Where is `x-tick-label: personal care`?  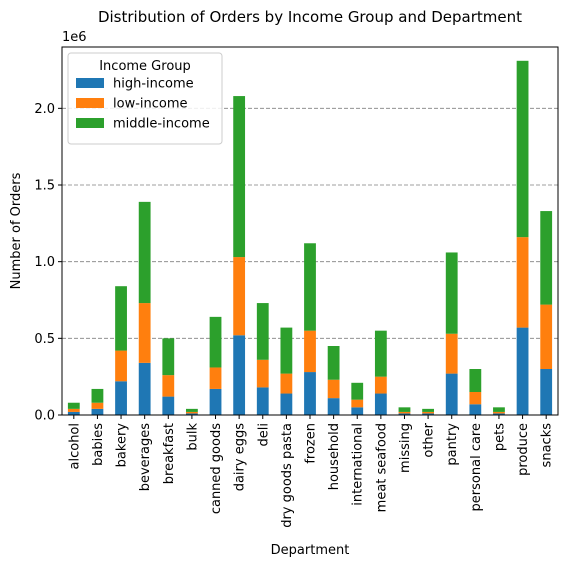
x-tick-label: personal care is located at coordinates (476, 467).